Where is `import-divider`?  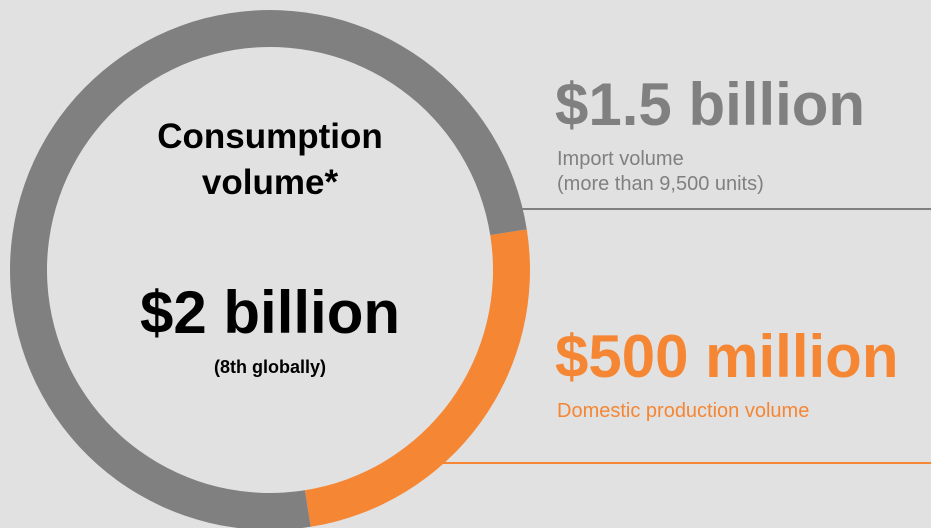 import-divider is located at coordinates (725, 209).